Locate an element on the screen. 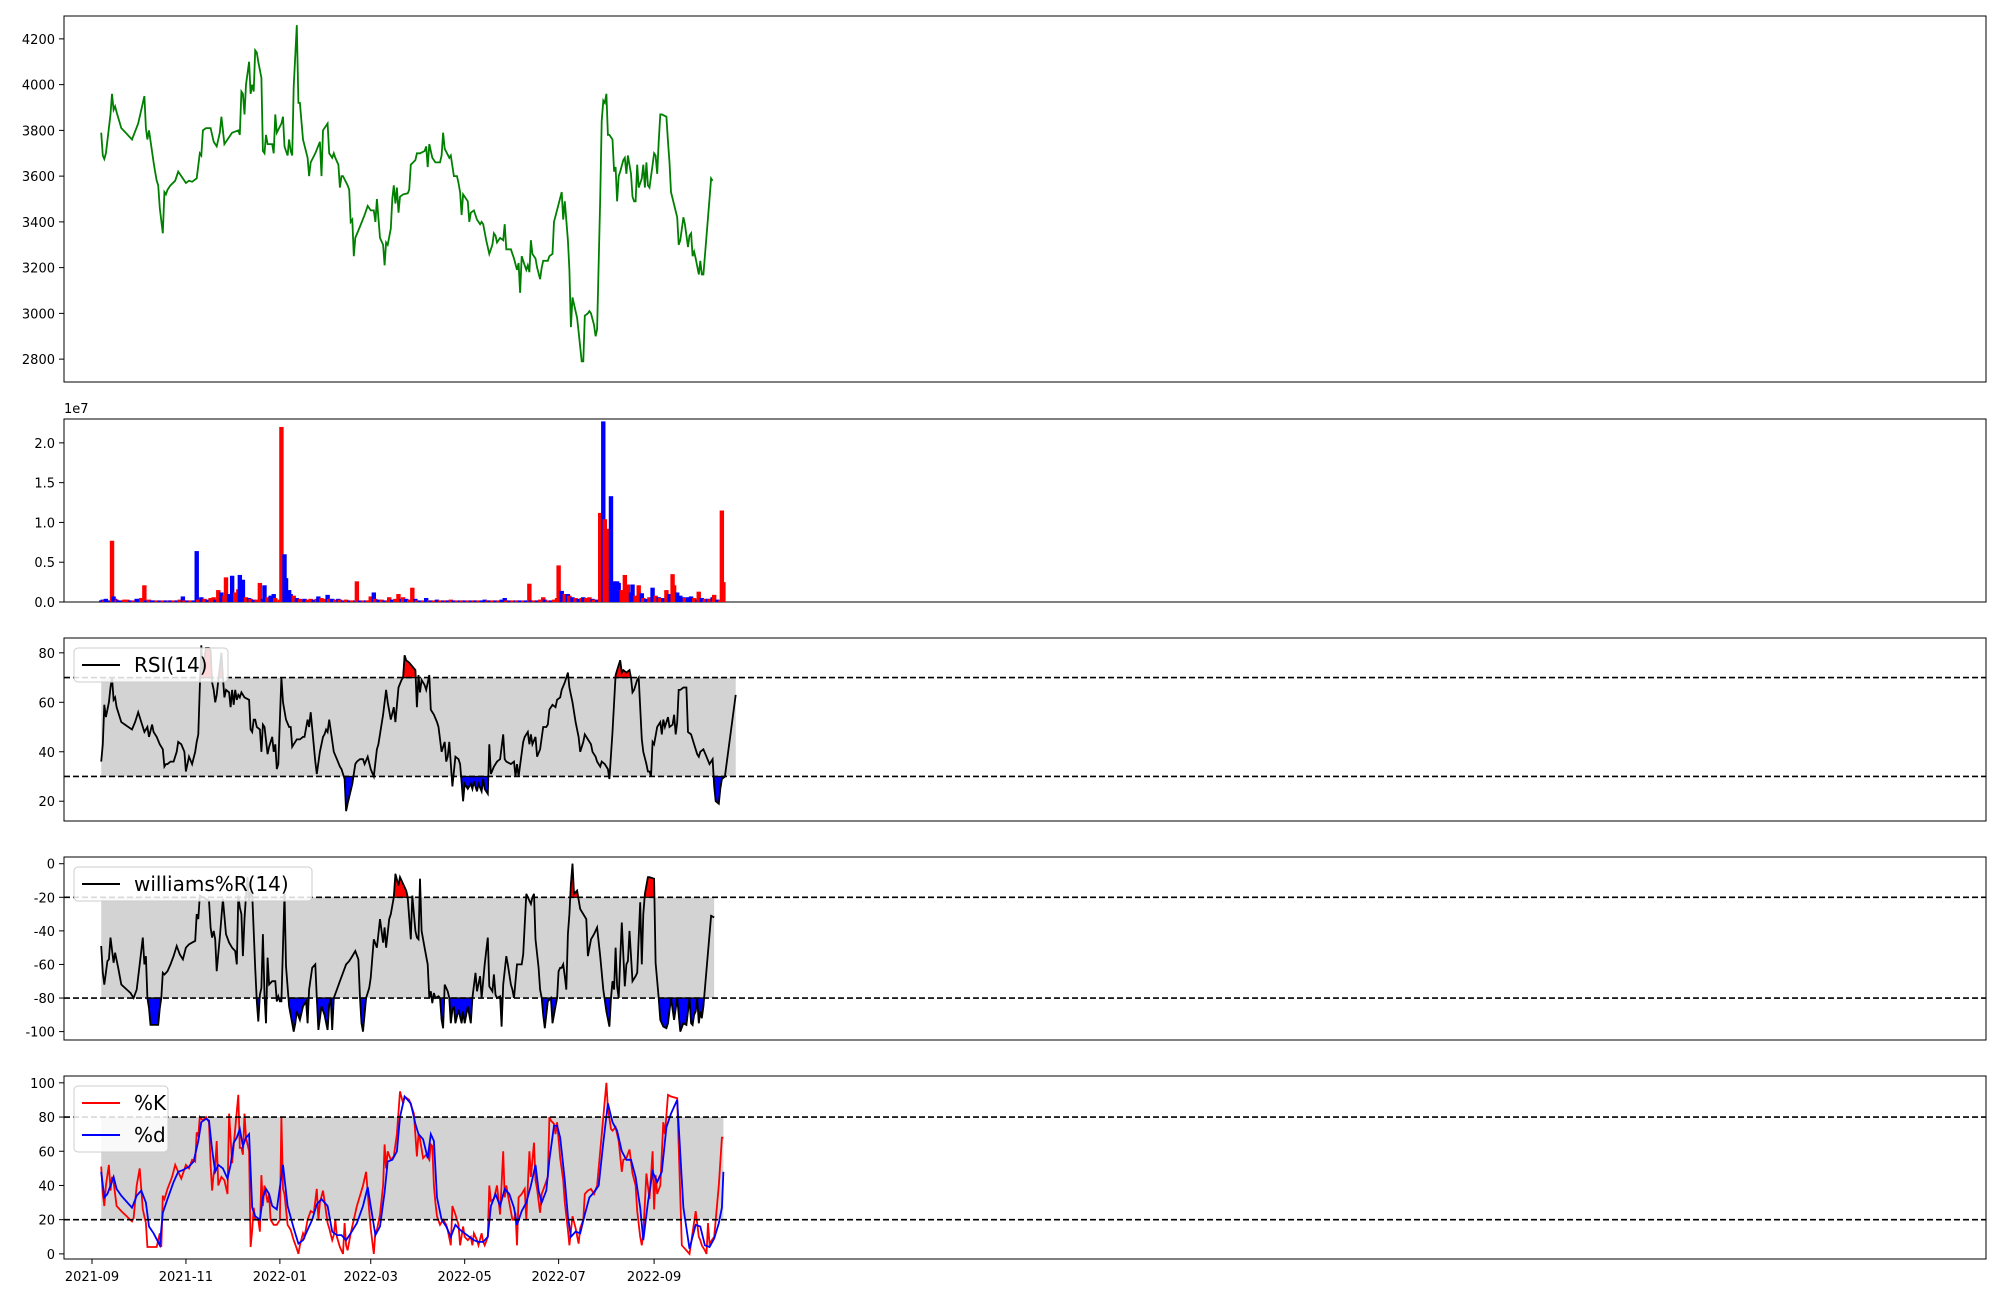 The width and height of the screenshot is (2000, 1300). y-tick-label: 3800 is located at coordinates (38, 131).